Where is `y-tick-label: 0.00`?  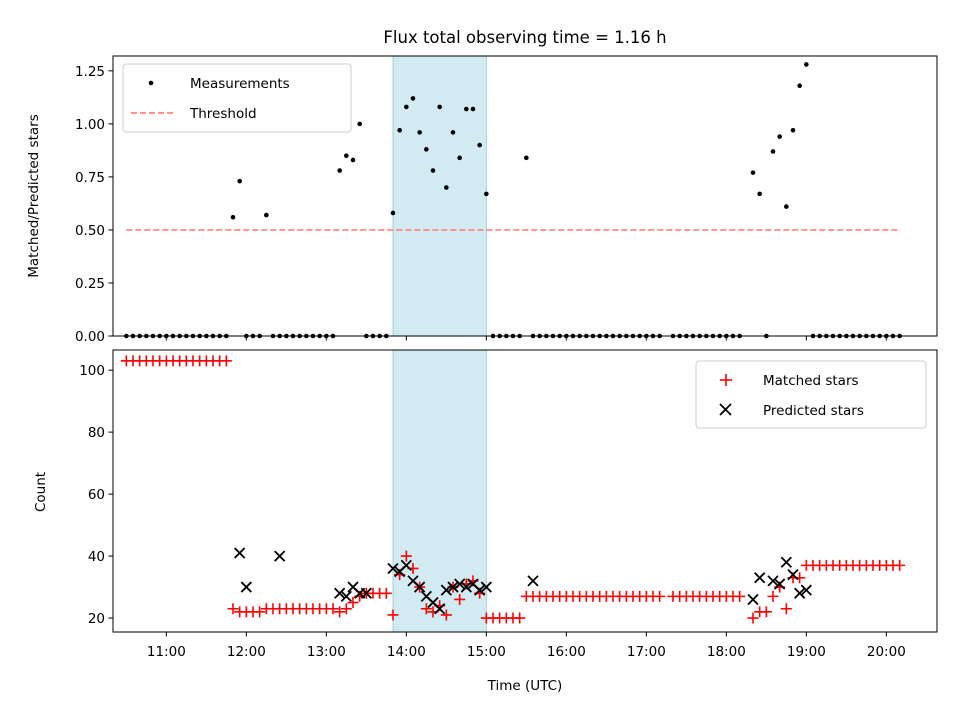 y-tick-label: 0.00 is located at coordinates (90, 337).